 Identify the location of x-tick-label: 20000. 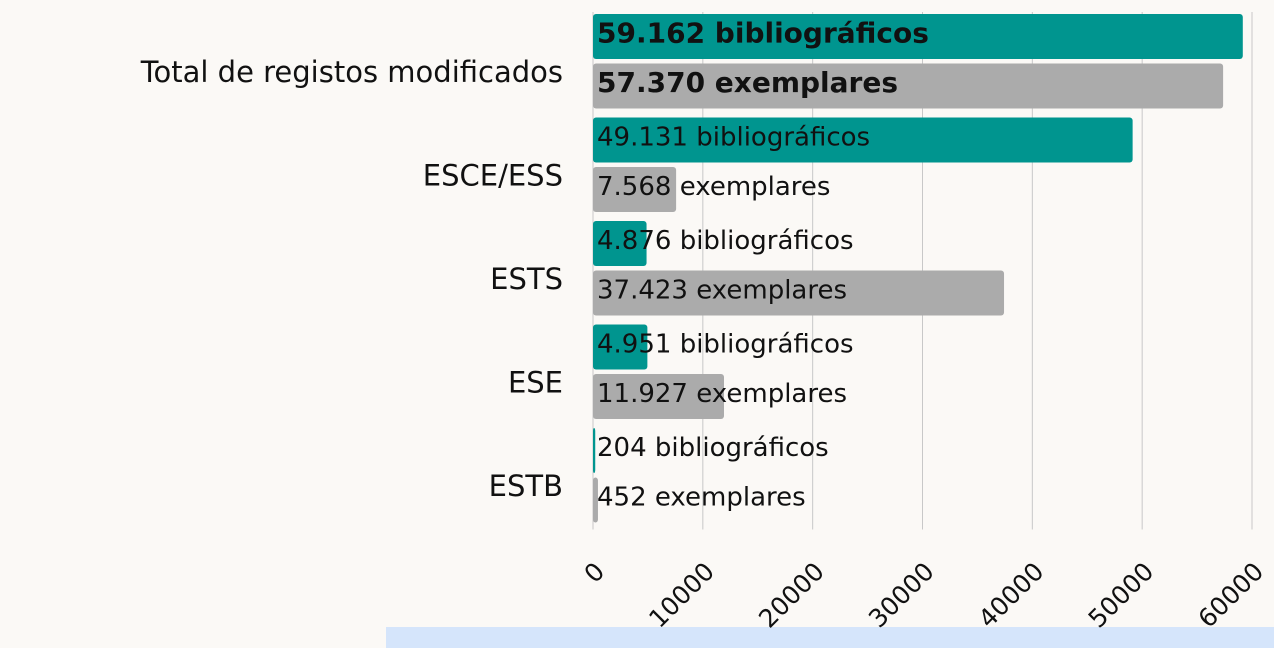
(791, 595).